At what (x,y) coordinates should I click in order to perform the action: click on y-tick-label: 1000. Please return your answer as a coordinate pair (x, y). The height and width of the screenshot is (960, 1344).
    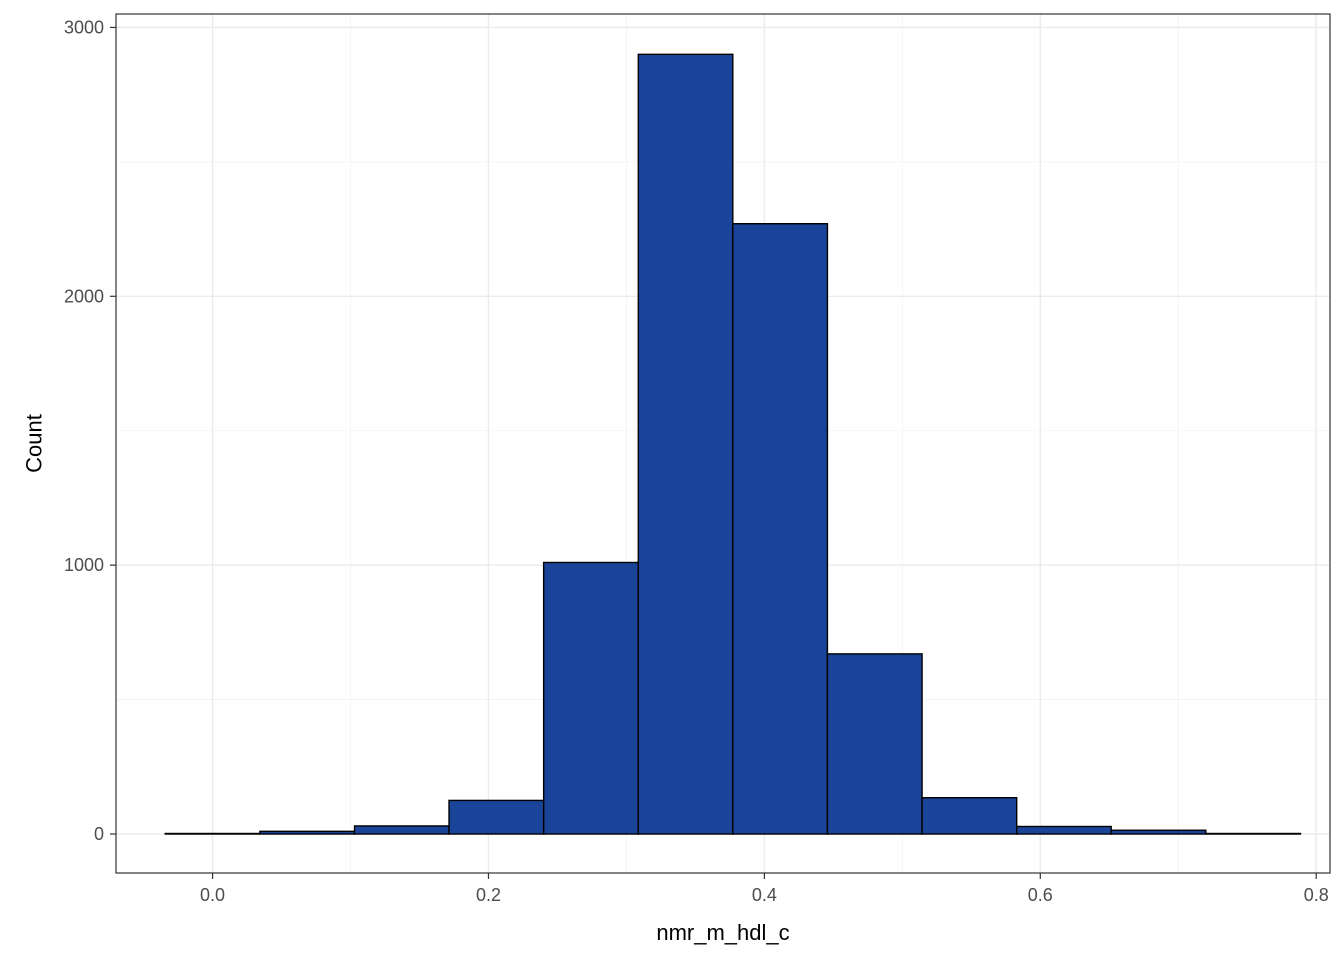
    Looking at the image, I should click on (84, 565).